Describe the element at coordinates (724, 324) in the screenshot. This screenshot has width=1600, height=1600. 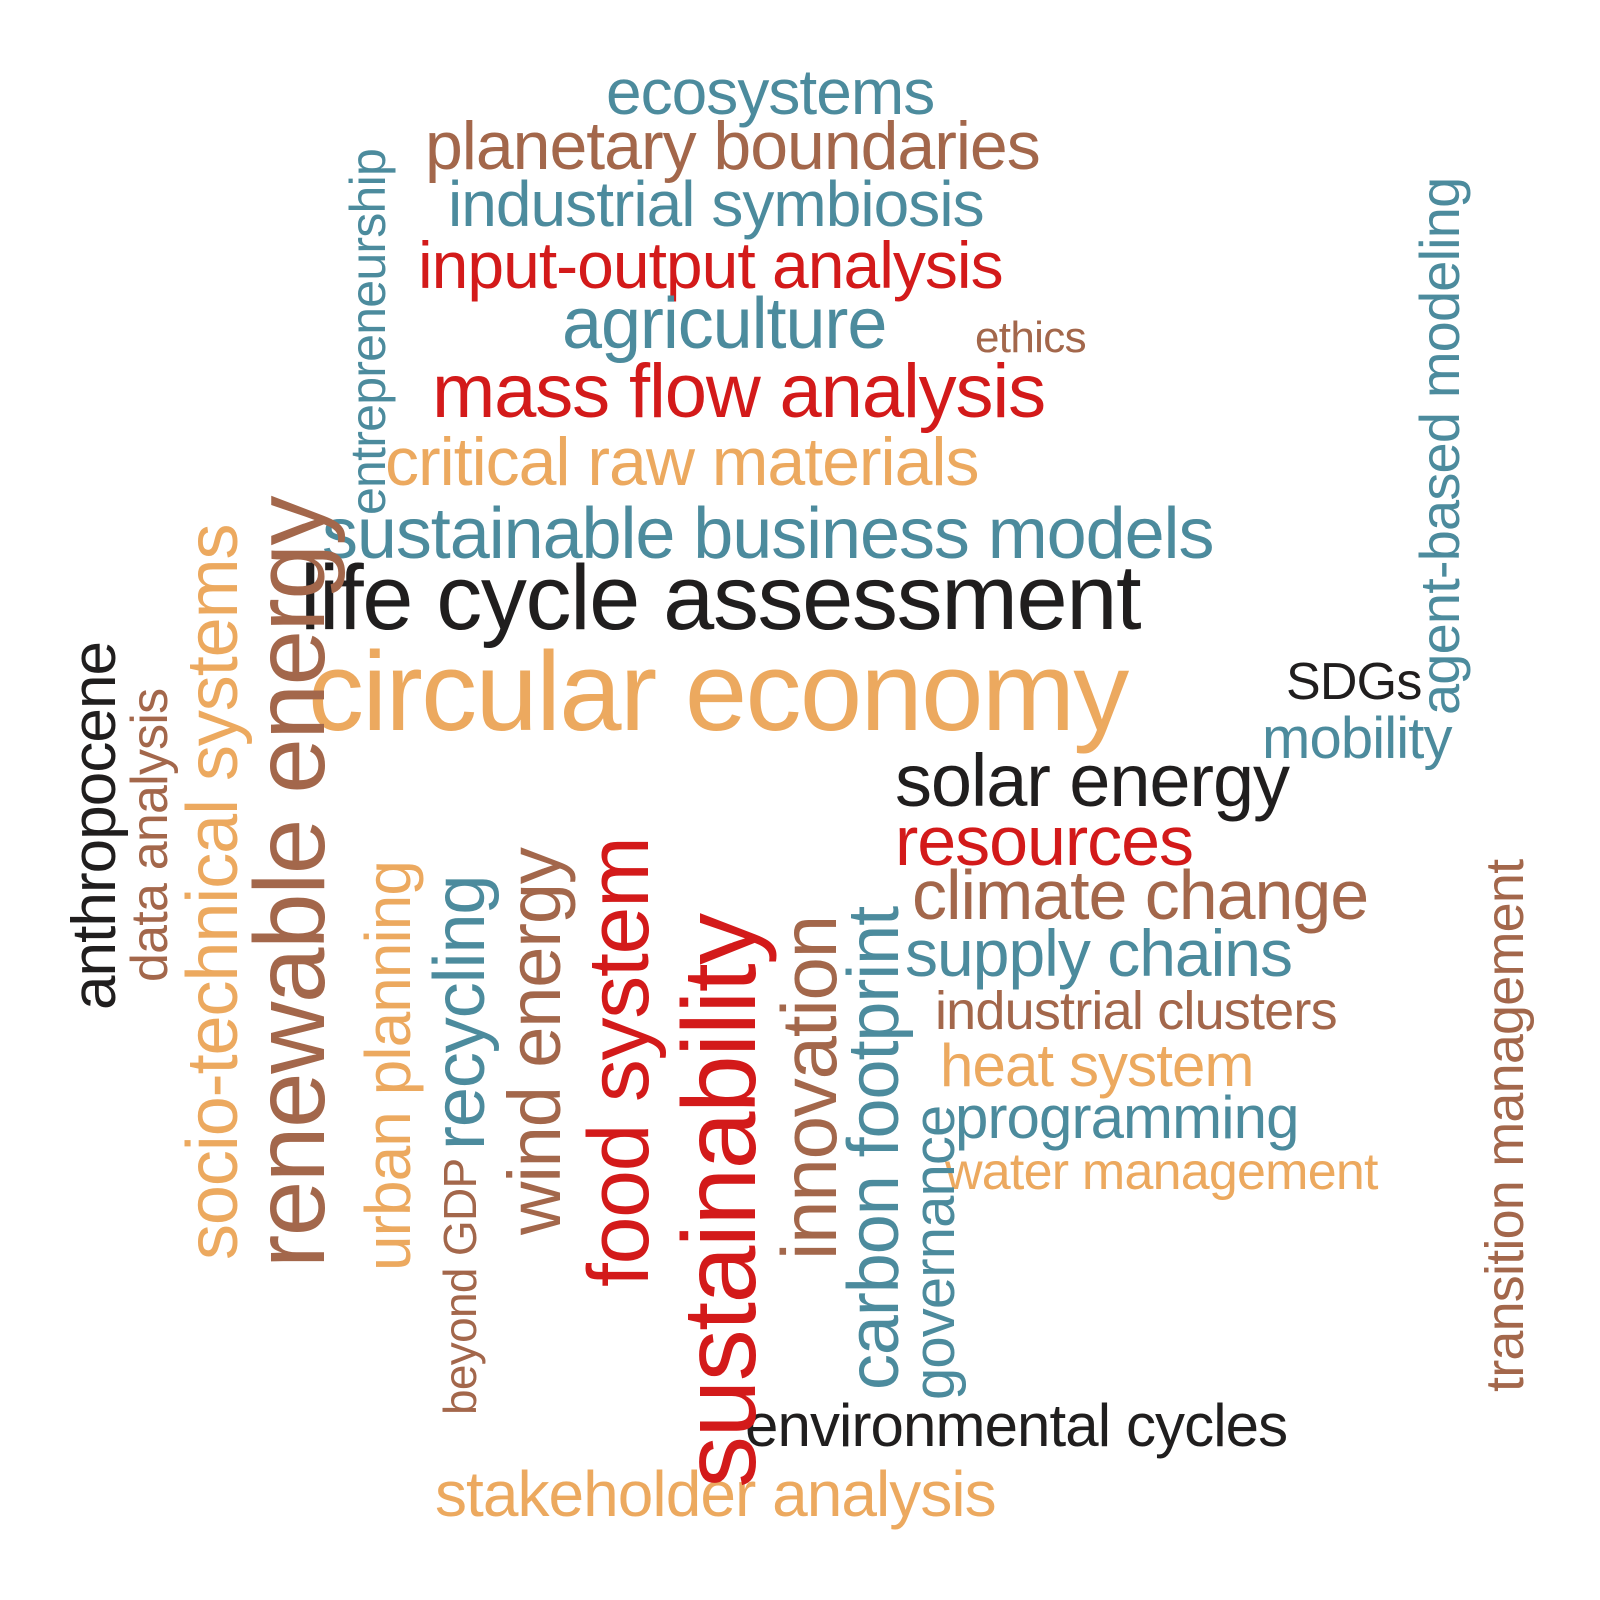
I see `cloud-word: agriculture` at that location.